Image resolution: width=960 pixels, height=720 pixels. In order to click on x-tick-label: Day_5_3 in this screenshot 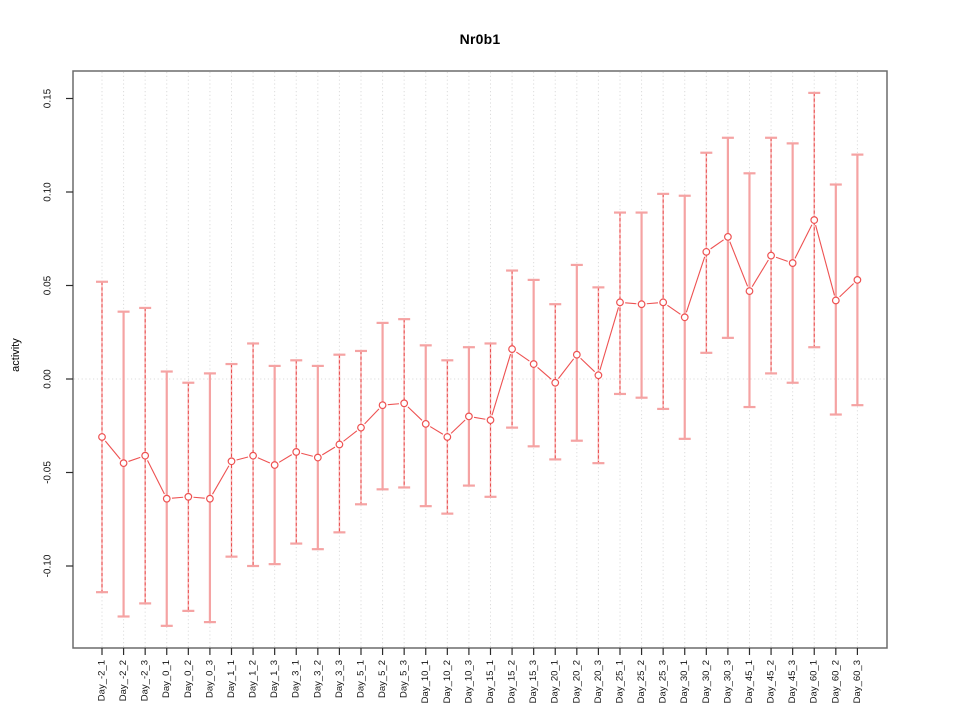, I will do `click(404, 679)`.